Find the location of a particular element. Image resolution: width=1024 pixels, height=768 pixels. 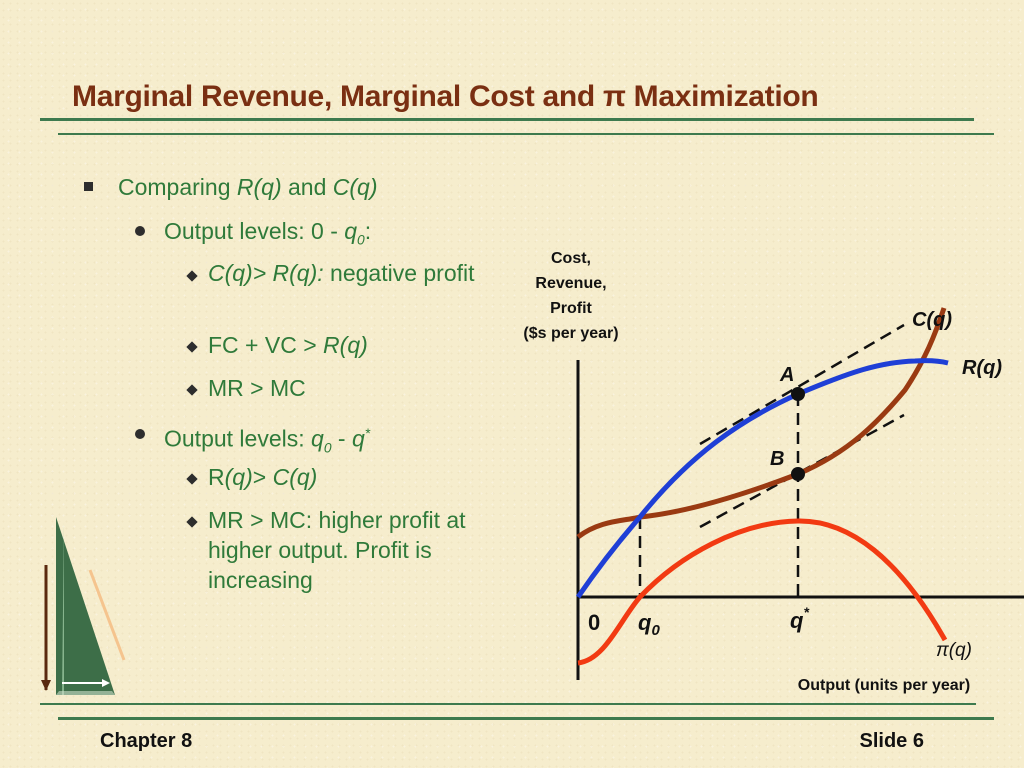

triangle-decoration is located at coordinates (83, 606).